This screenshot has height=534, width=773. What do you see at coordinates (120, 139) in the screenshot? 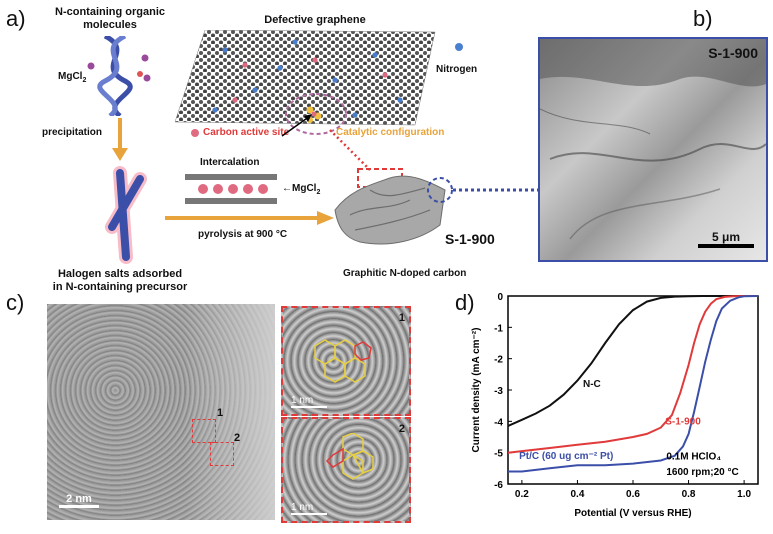
I see `down-arrow` at bounding box center [120, 139].